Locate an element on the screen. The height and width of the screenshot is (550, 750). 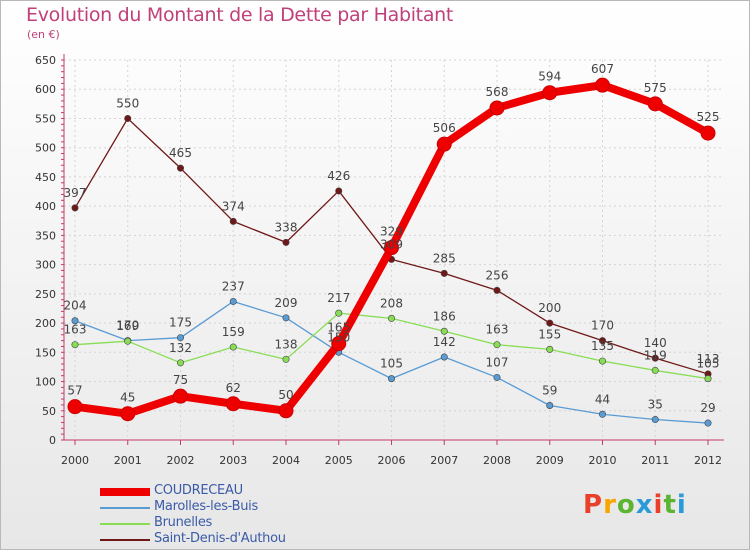
data-label: 200 is located at coordinates (549, 308).